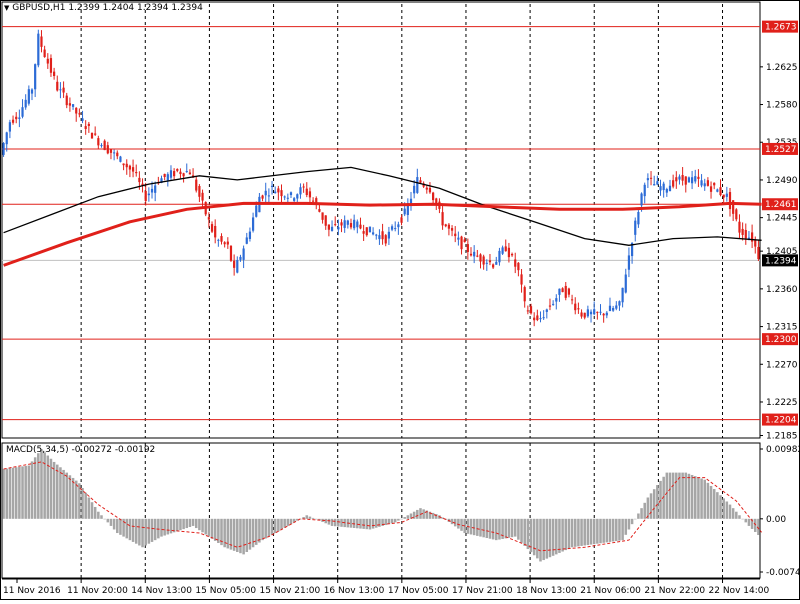  What do you see at coordinates (7, 8) in the screenshot?
I see `symbol-dropdown-icon: ▼` at bounding box center [7, 8].